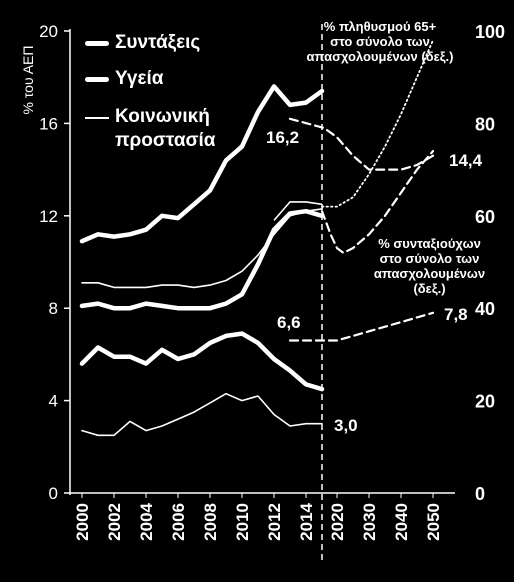 The height and width of the screenshot is (582, 514). What do you see at coordinates (490, 32) in the screenshot?
I see `y-tick-label-right: 100` at bounding box center [490, 32].